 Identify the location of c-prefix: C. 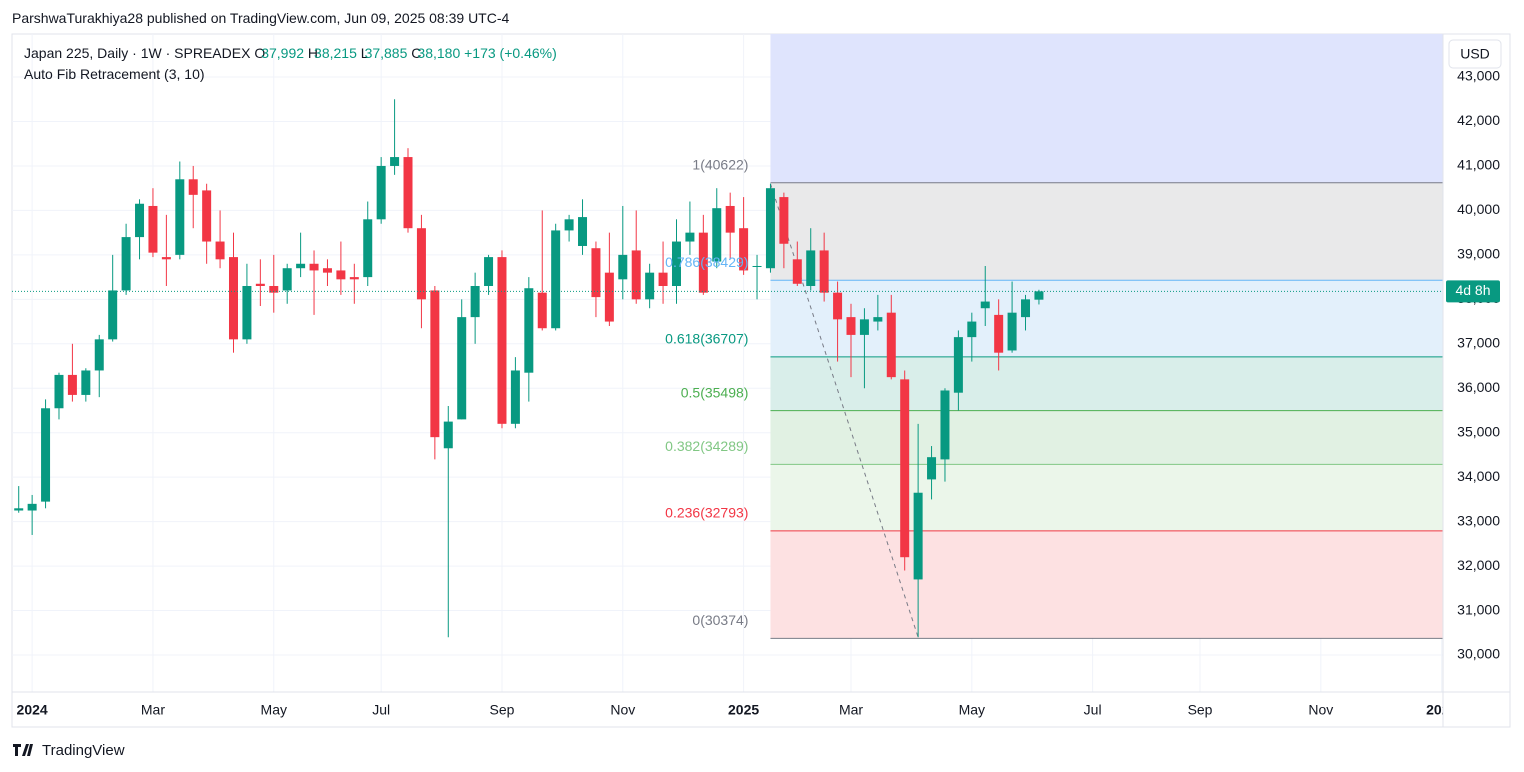
(416, 53).